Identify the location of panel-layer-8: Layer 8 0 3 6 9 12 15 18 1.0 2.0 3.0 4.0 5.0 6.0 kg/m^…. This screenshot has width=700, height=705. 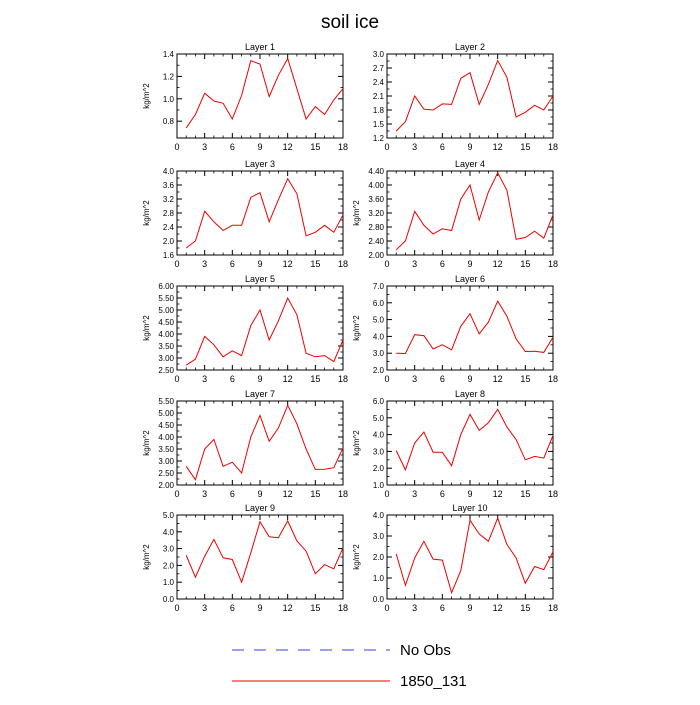
(455, 444).